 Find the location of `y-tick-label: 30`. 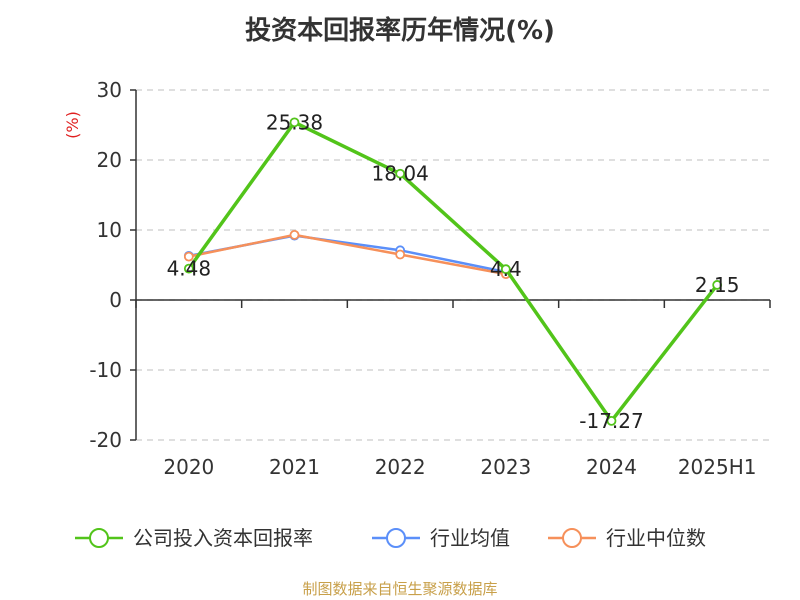

y-tick-label: 30 is located at coordinates (109, 90).